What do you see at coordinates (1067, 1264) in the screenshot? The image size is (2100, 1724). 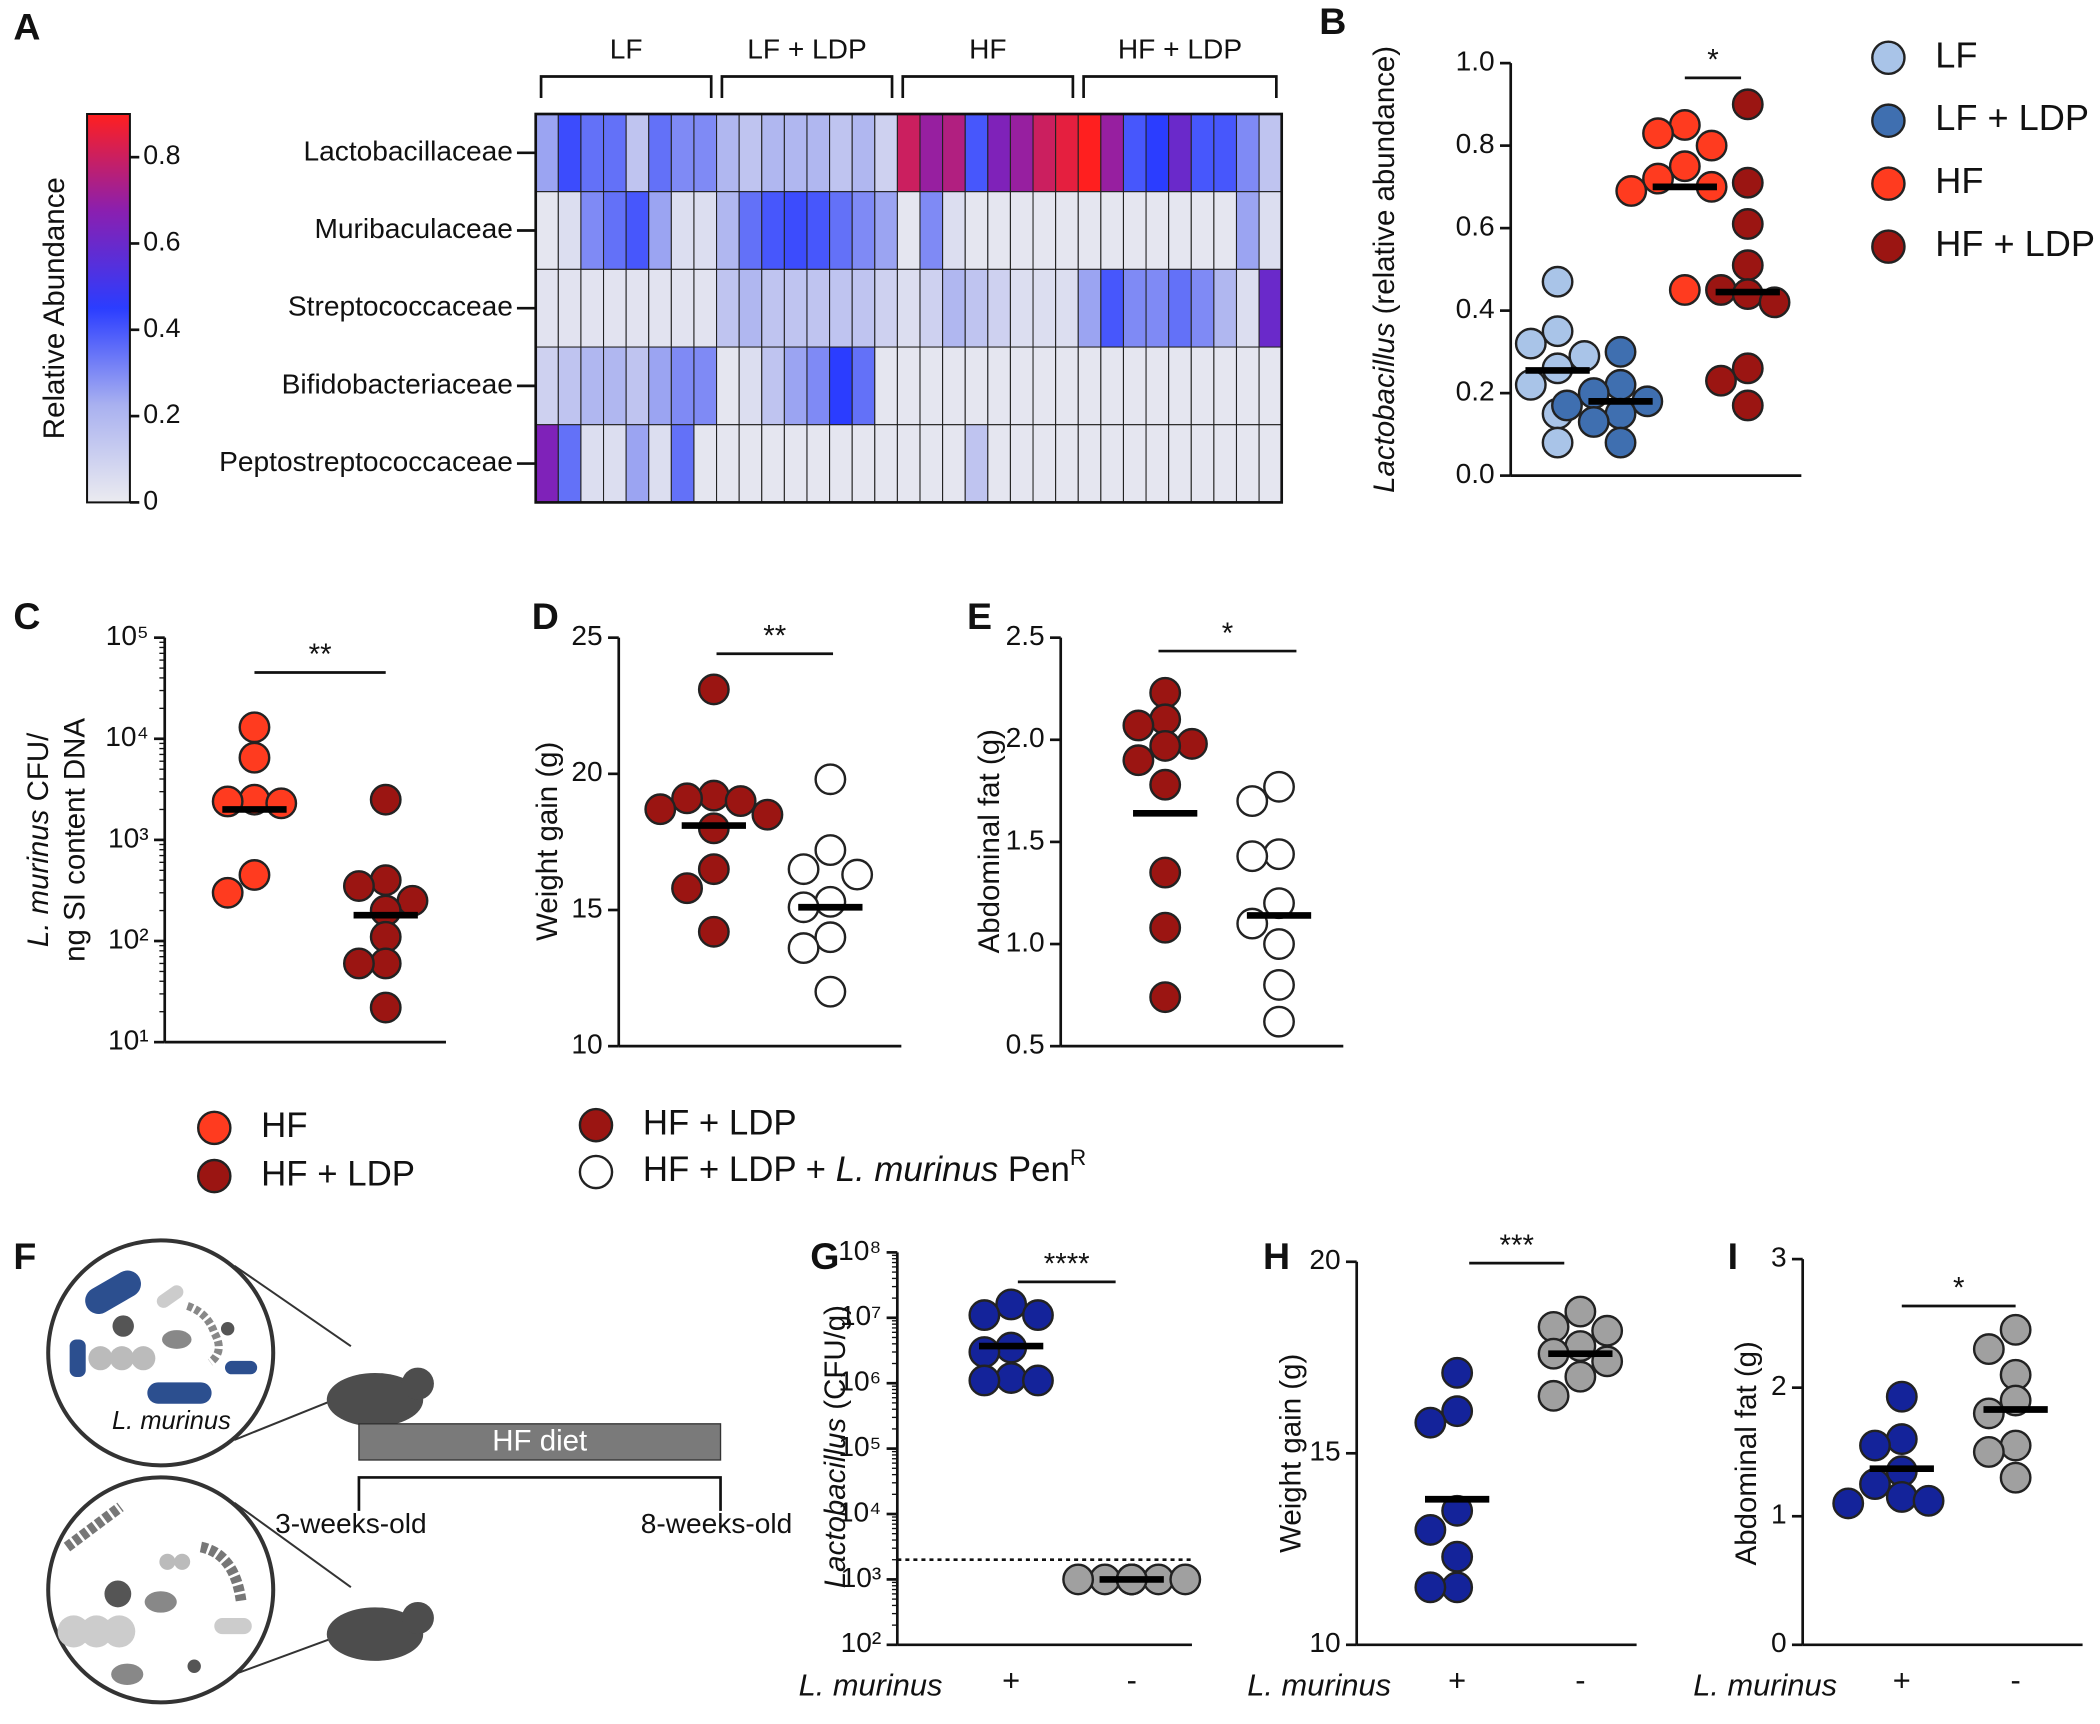 I see `significance-label: ****` at bounding box center [1067, 1264].